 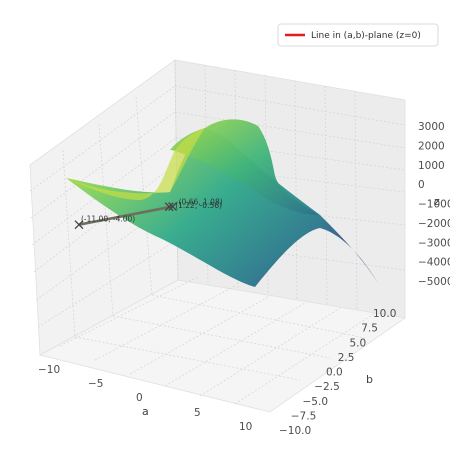 What do you see at coordinates (295, 431) in the screenshot?
I see `b-tick-label: −10.0` at bounding box center [295, 431].